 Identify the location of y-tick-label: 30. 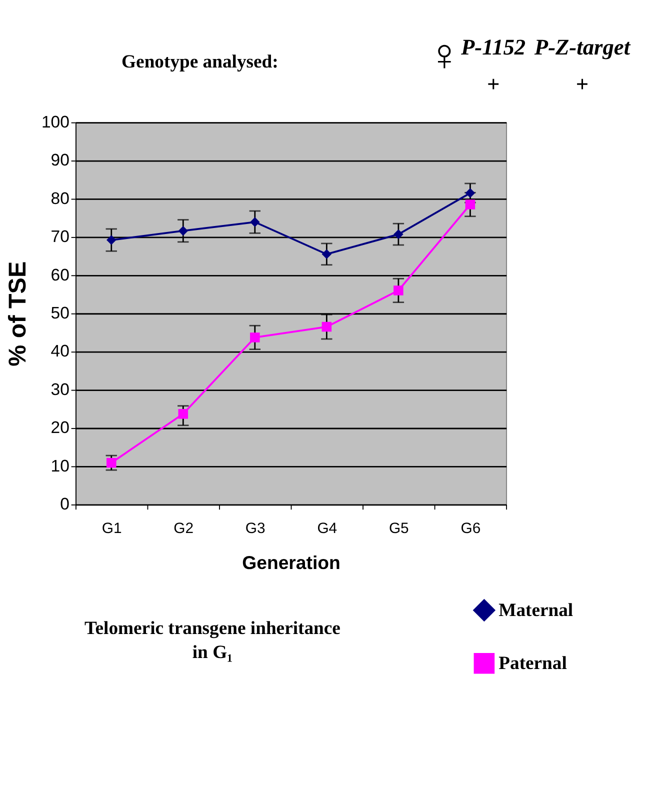
(60, 389).